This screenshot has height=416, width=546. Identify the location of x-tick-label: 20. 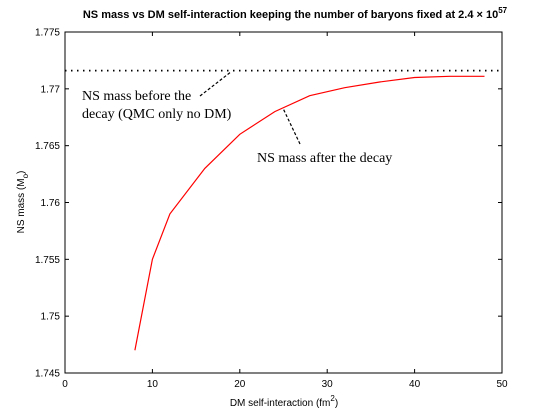
(240, 384).